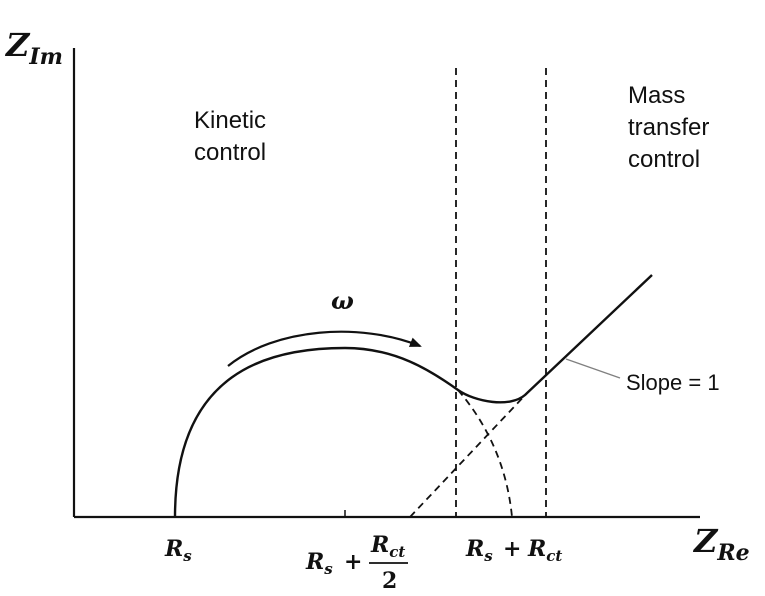 The width and height of the screenshot is (765, 596). Describe the element at coordinates (485, 453) in the screenshot. I see `semicircle-extension-dashed` at that location.